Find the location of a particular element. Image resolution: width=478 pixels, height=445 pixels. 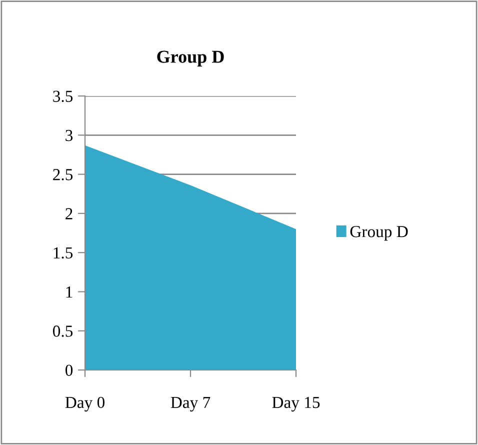

y-tick-label: 2 is located at coordinates (69, 214).